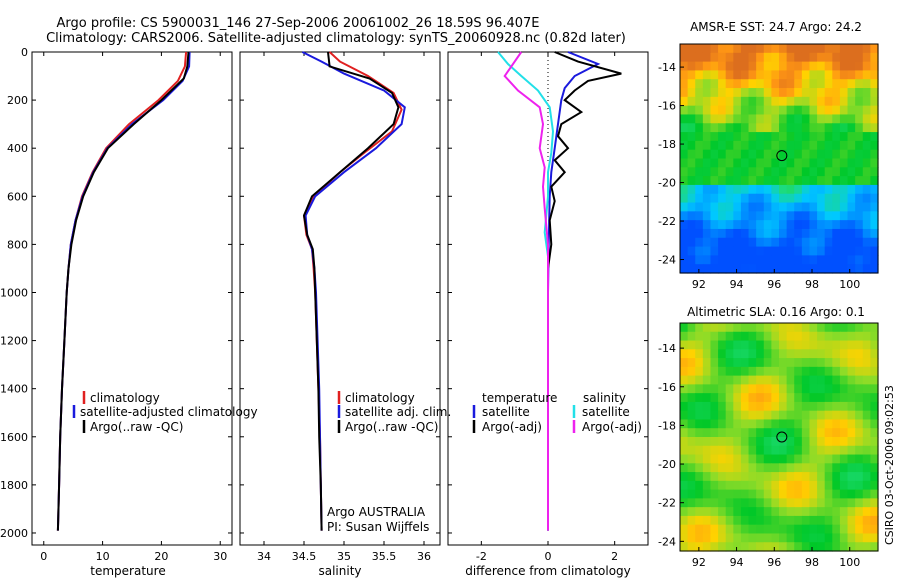 The width and height of the screenshot is (900, 584). Describe the element at coordinates (14, 389) in the screenshot. I see `depth-tick-label: 1400` at that location.